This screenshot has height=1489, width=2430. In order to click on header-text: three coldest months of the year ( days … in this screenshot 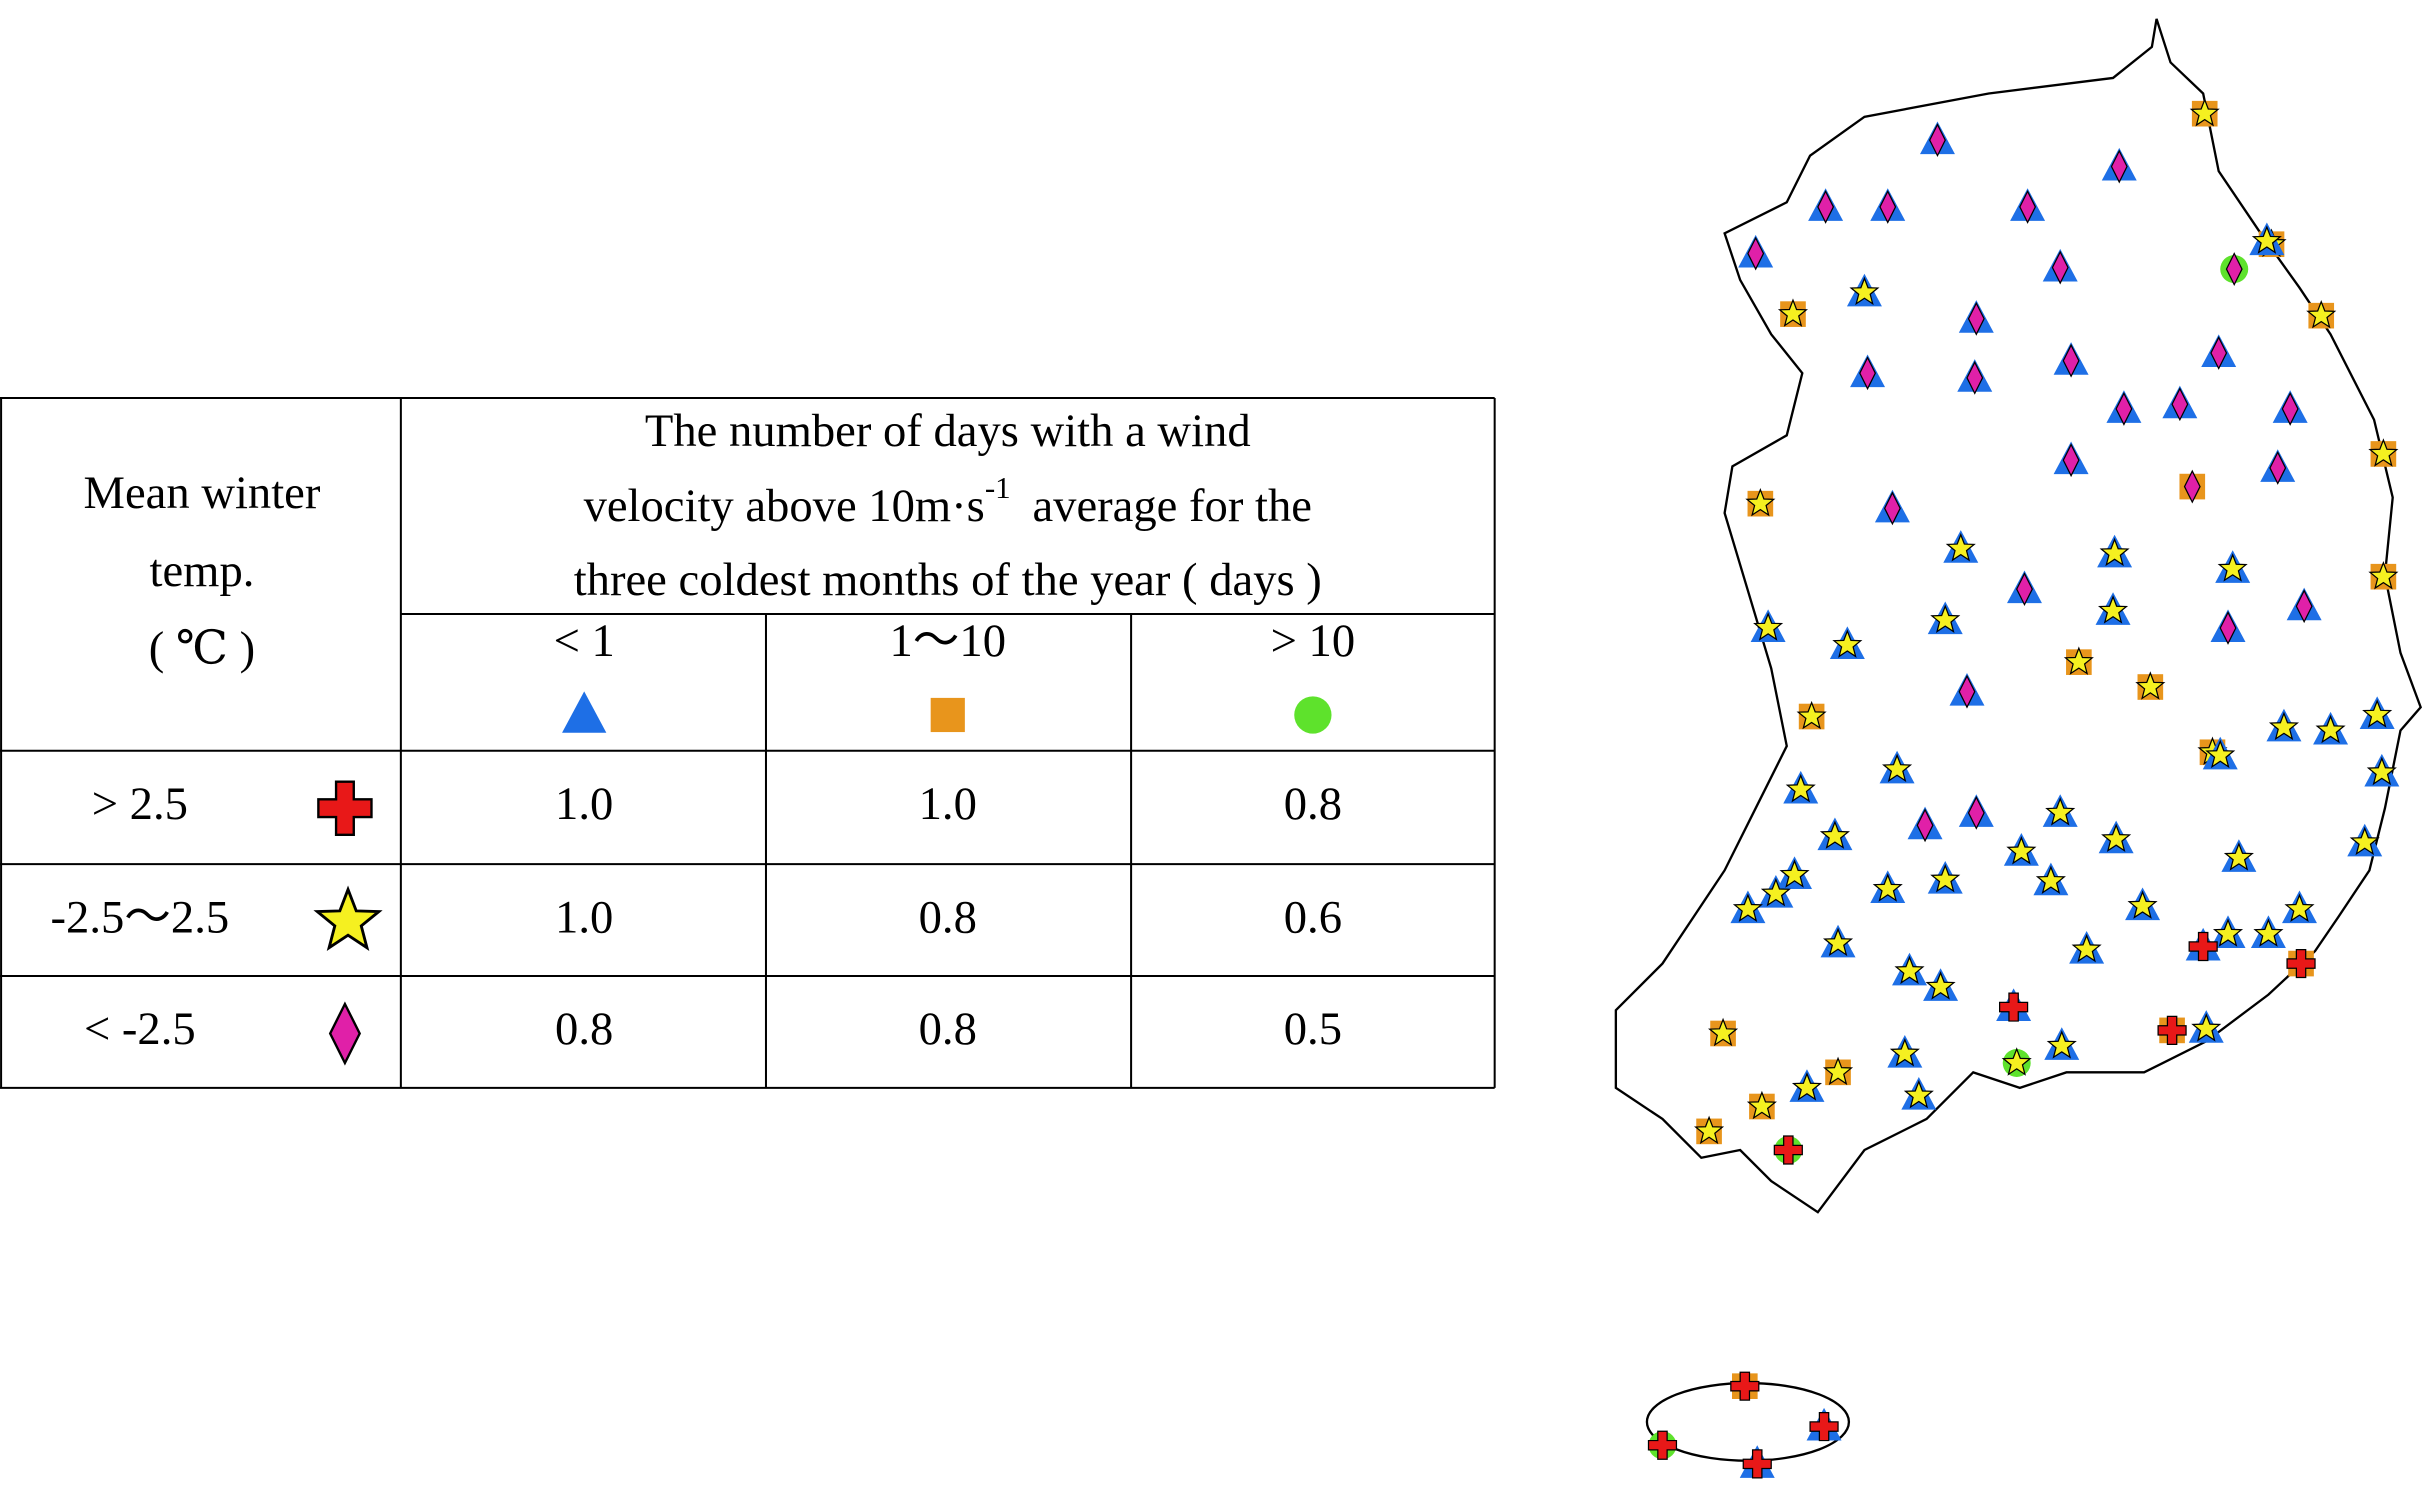, I will do `click(948, 580)`.